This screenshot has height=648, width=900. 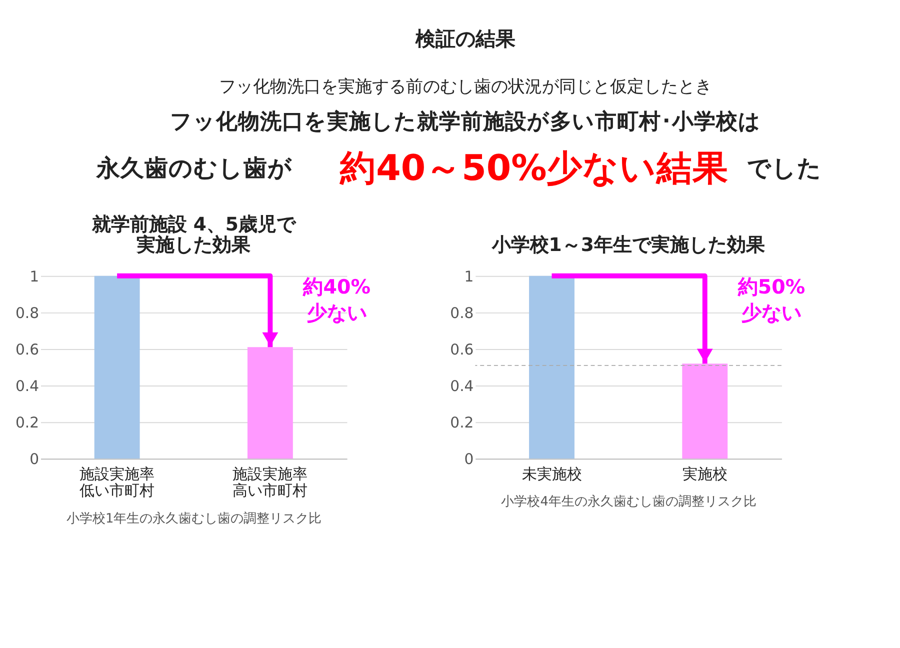 What do you see at coordinates (336, 300) in the screenshot?
I see `annotation: 約40%少ない` at bounding box center [336, 300].